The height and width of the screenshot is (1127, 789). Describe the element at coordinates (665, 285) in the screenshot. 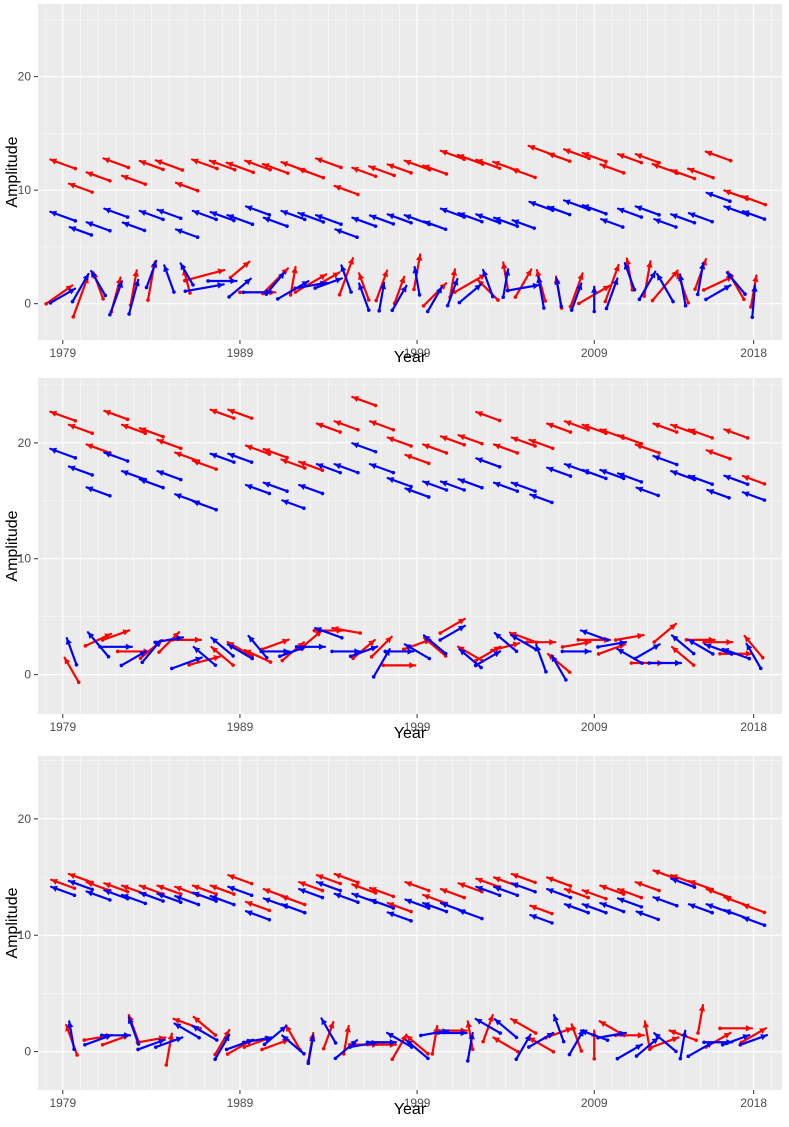

I see `arrow-shaft` at that location.